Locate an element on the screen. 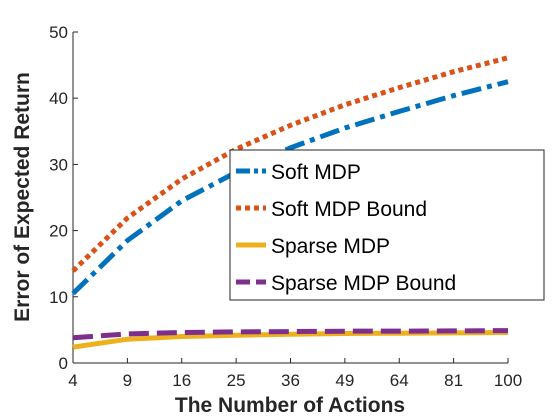 This screenshot has width=560, height=420. legend-label: Soft MDP is located at coordinates (316, 172).